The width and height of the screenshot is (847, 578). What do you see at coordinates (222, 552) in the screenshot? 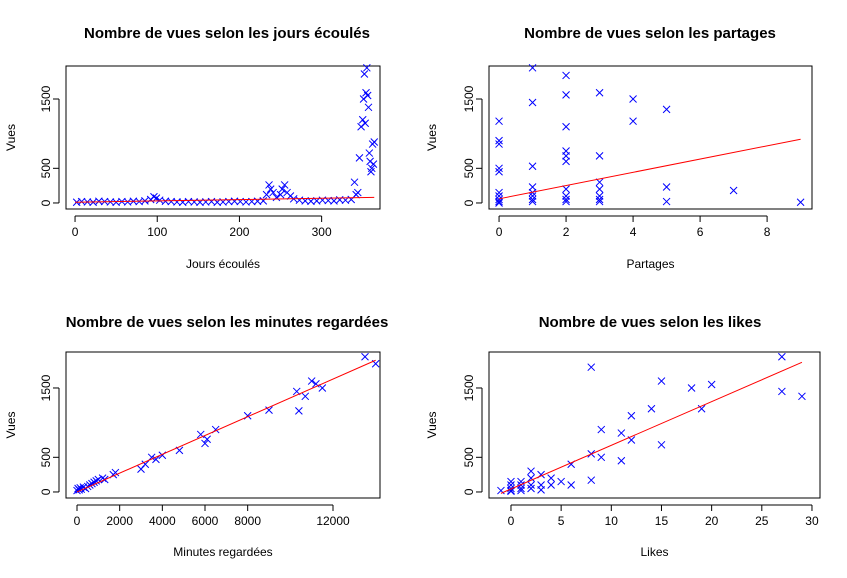
I see `x-axis-label: Minutes regardées` at bounding box center [222, 552].